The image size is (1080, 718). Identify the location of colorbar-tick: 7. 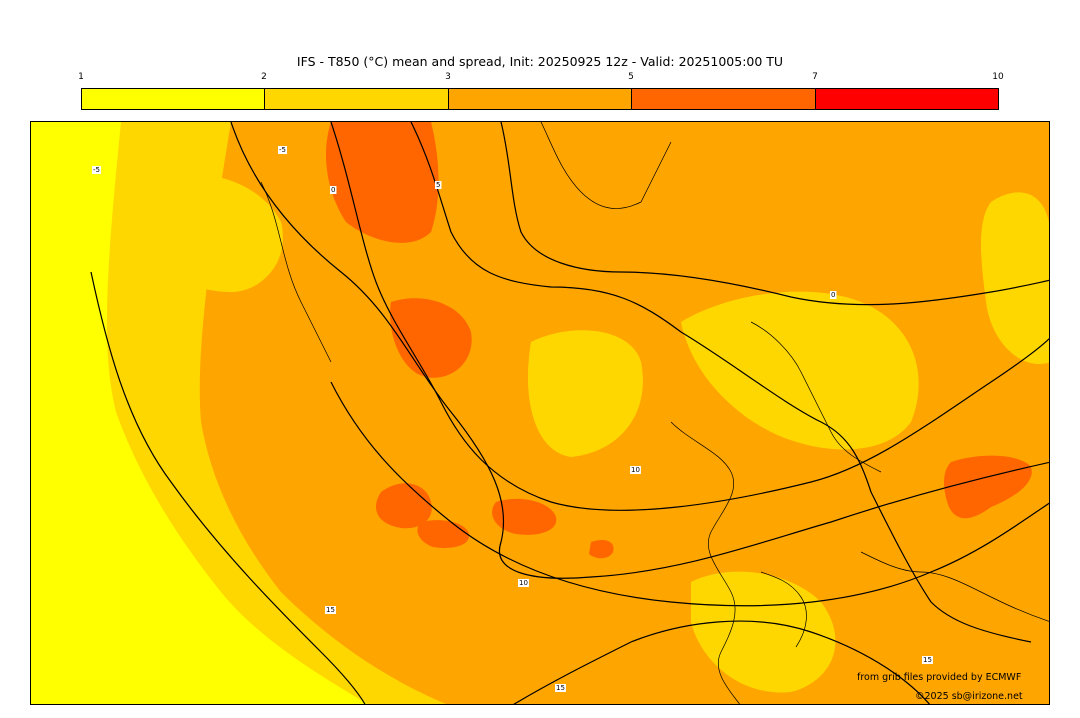
(815, 77).